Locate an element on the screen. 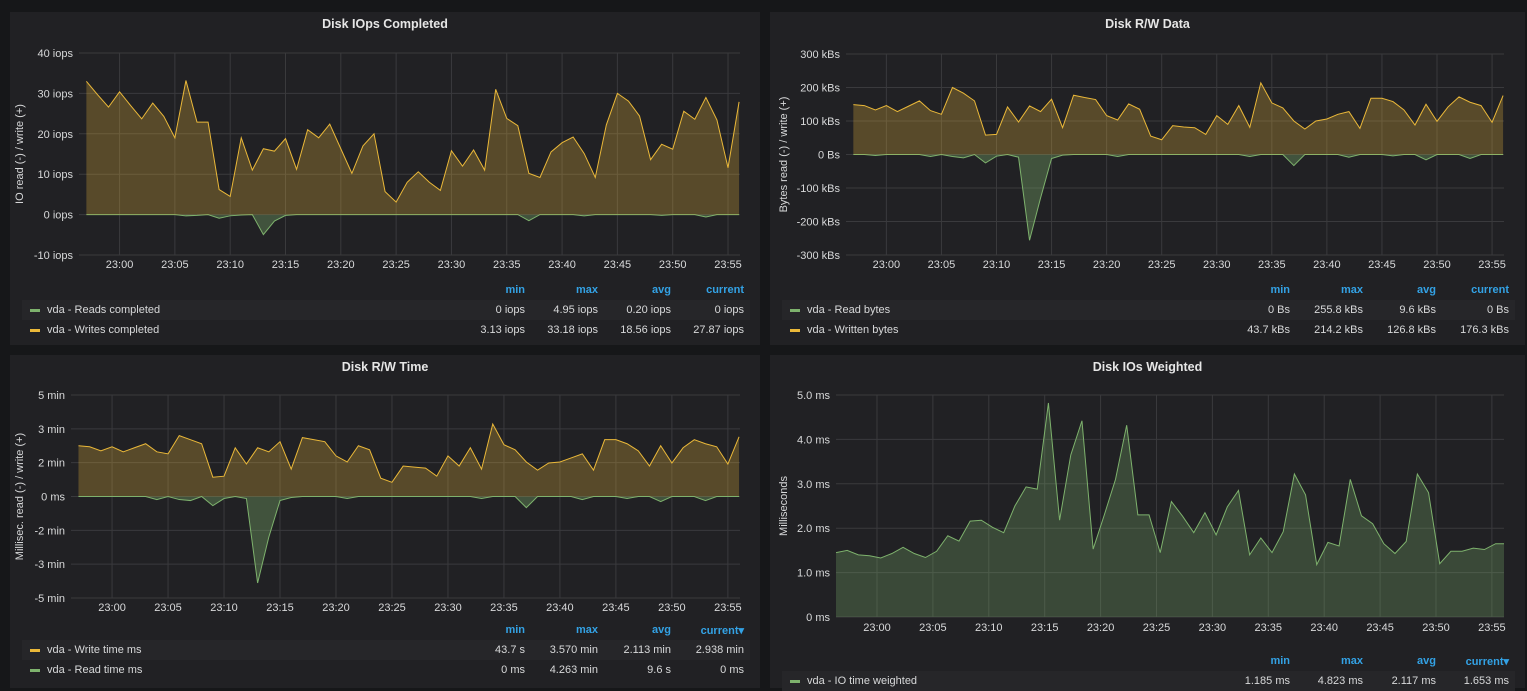  y-tick-label: 10 iops is located at coordinates (56, 175).